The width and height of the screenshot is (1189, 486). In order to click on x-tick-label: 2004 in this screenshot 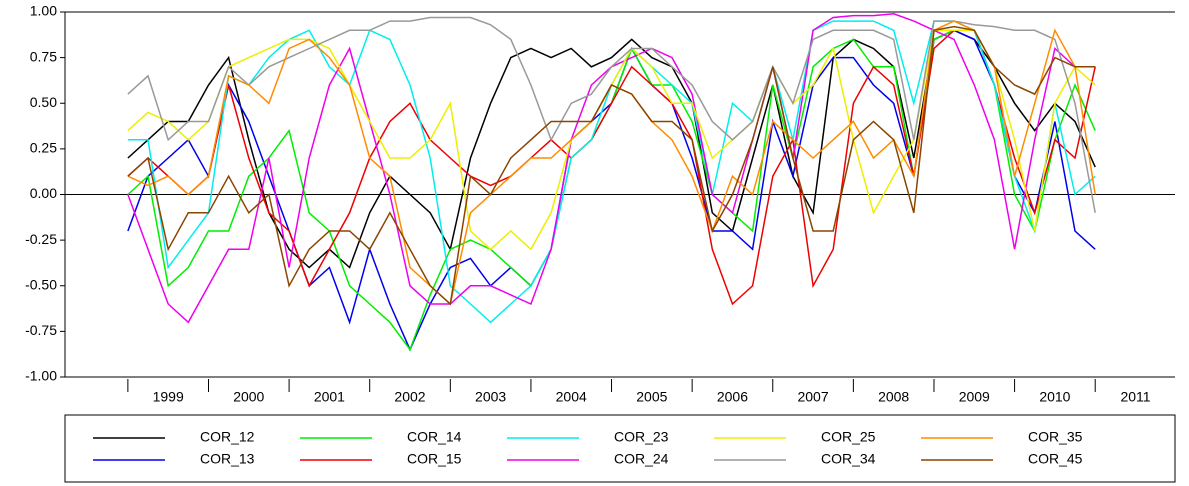, I will do `click(571, 397)`.